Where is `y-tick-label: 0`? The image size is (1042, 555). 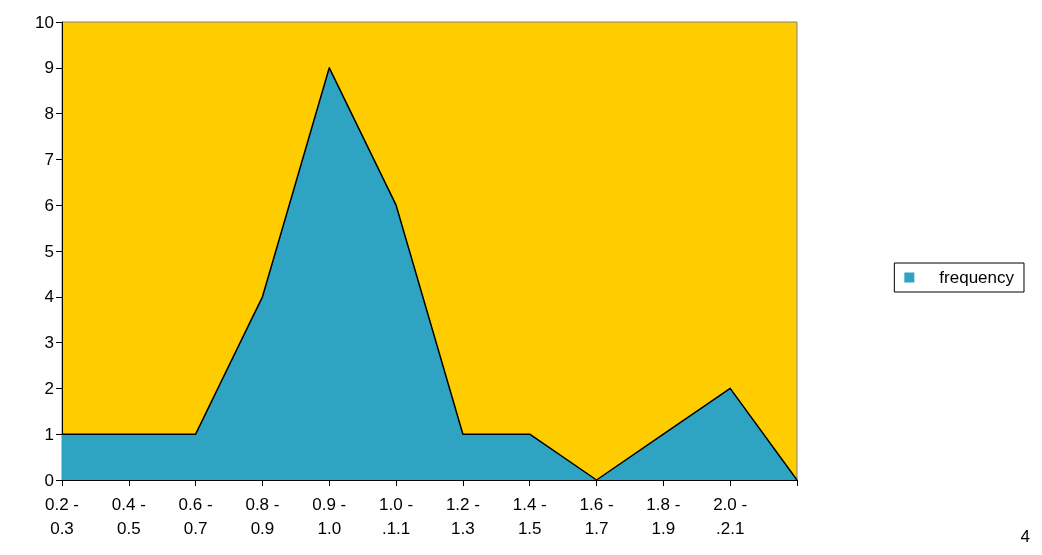 y-tick-label: 0 is located at coordinates (49, 480).